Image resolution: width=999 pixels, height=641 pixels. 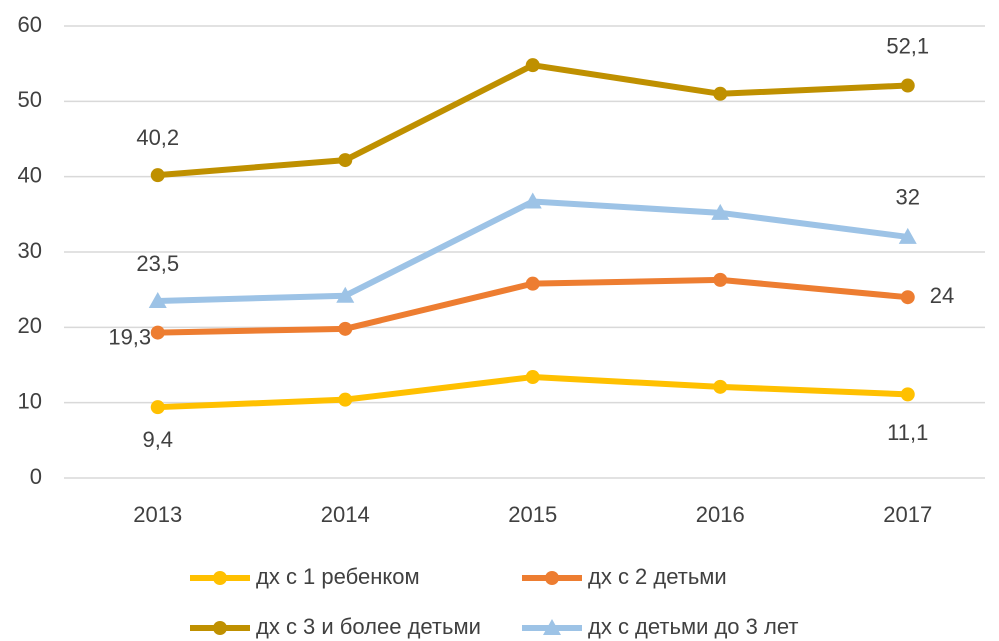 I want to click on y-tick-label: 50, so click(x=30, y=99).